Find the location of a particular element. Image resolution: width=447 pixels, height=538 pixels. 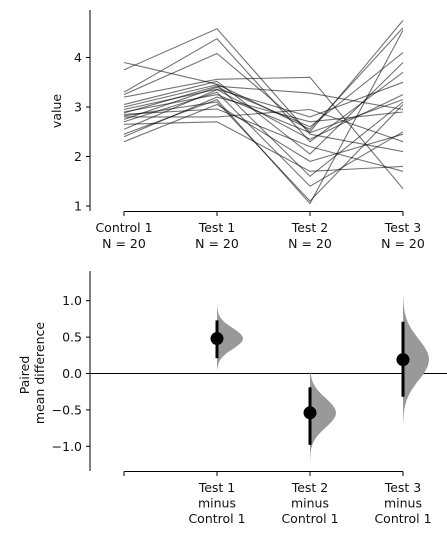

bottom-y-axis-label: Paired mean difference is located at coordinates (32, 373).